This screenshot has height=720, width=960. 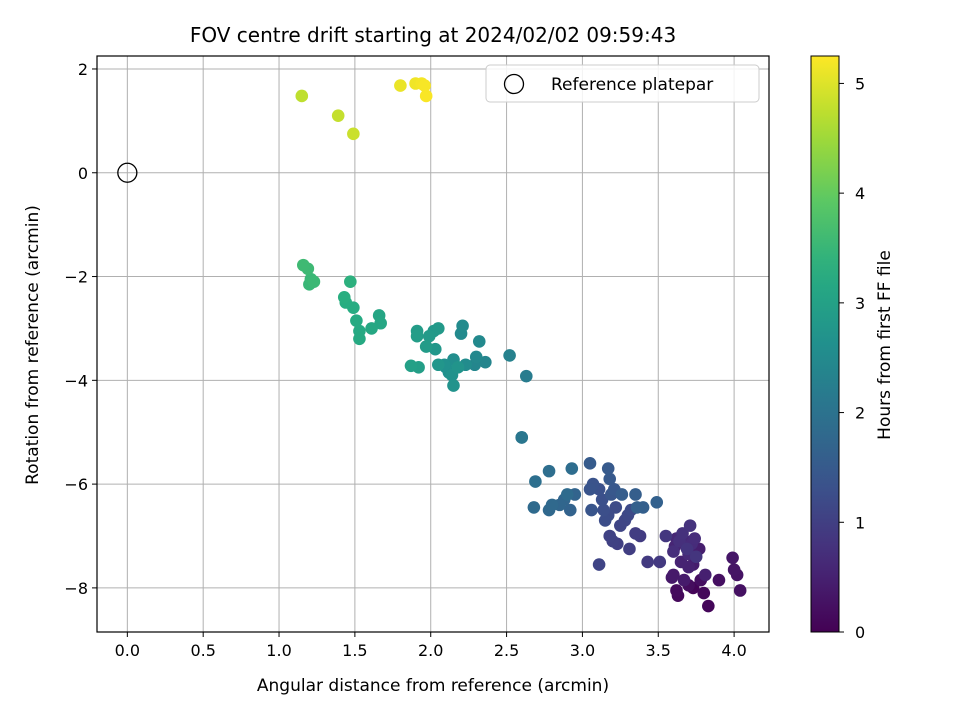 What do you see at coordinates (860, 632) in the screenshot?
I see `colorbar-tick-label: 0` at bounding box center [860, 632].